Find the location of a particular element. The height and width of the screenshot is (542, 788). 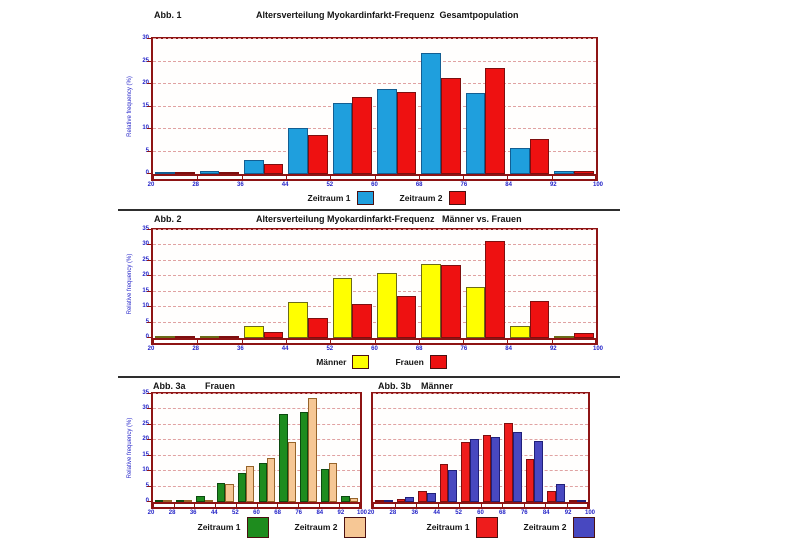

bar-frauen-bin8 is located at coordinates (495, 289).